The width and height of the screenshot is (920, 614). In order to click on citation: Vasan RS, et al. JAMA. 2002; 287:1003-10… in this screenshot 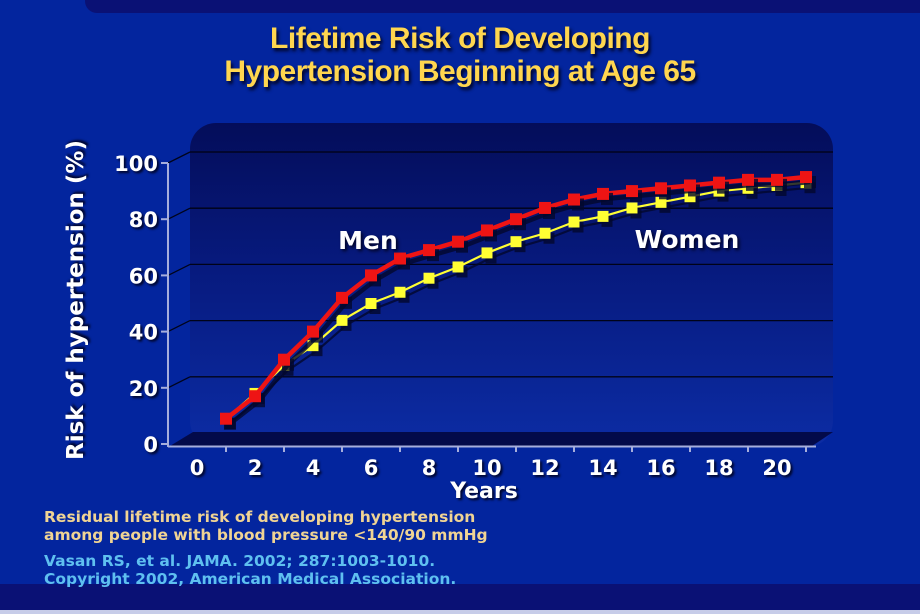, I will do `click(250, 570)`.